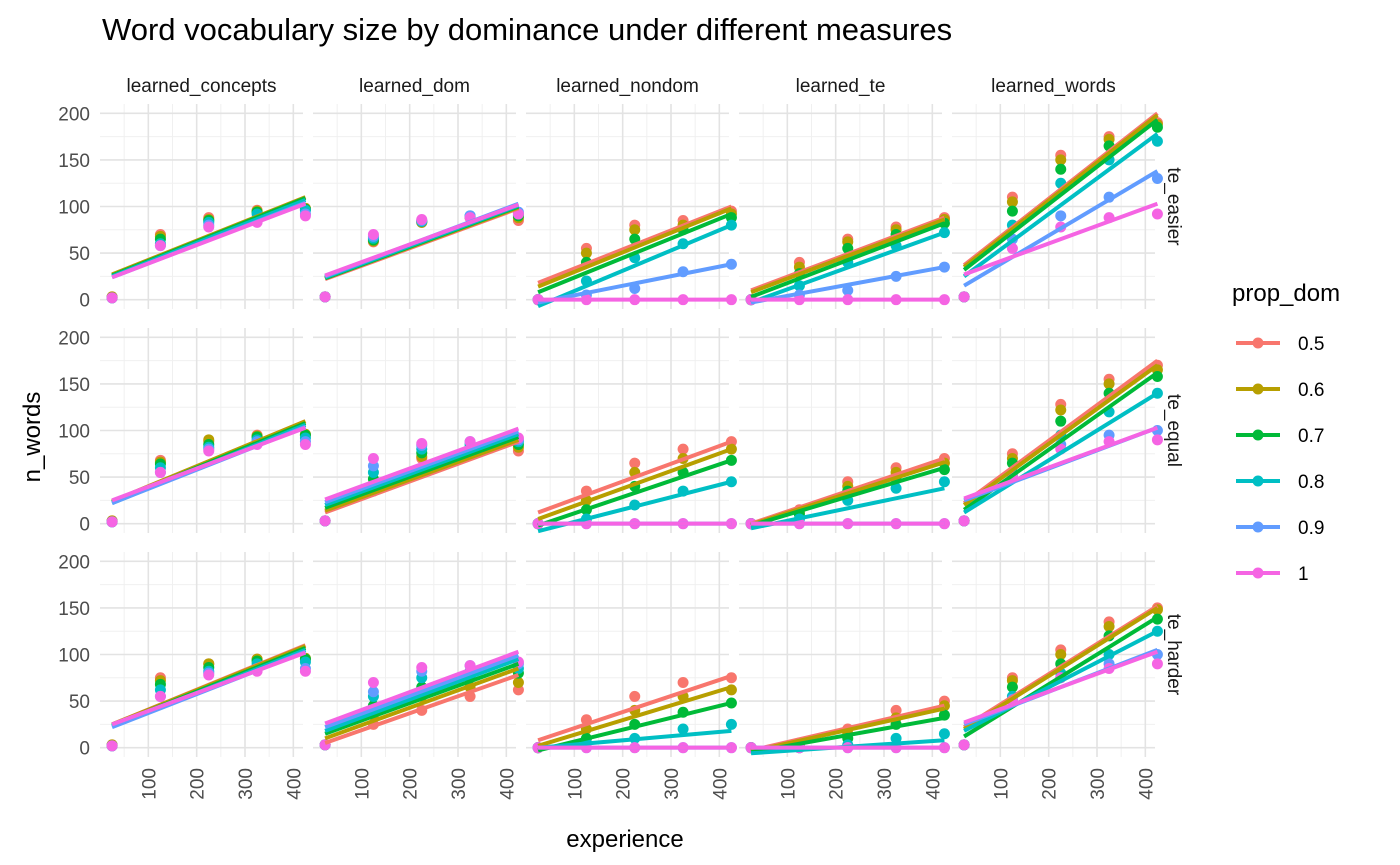 Image resolution: width=1400 pixels, height=865 pixels. I want to click on panel-data-te_harder-learned_dom, so click(421, 700).